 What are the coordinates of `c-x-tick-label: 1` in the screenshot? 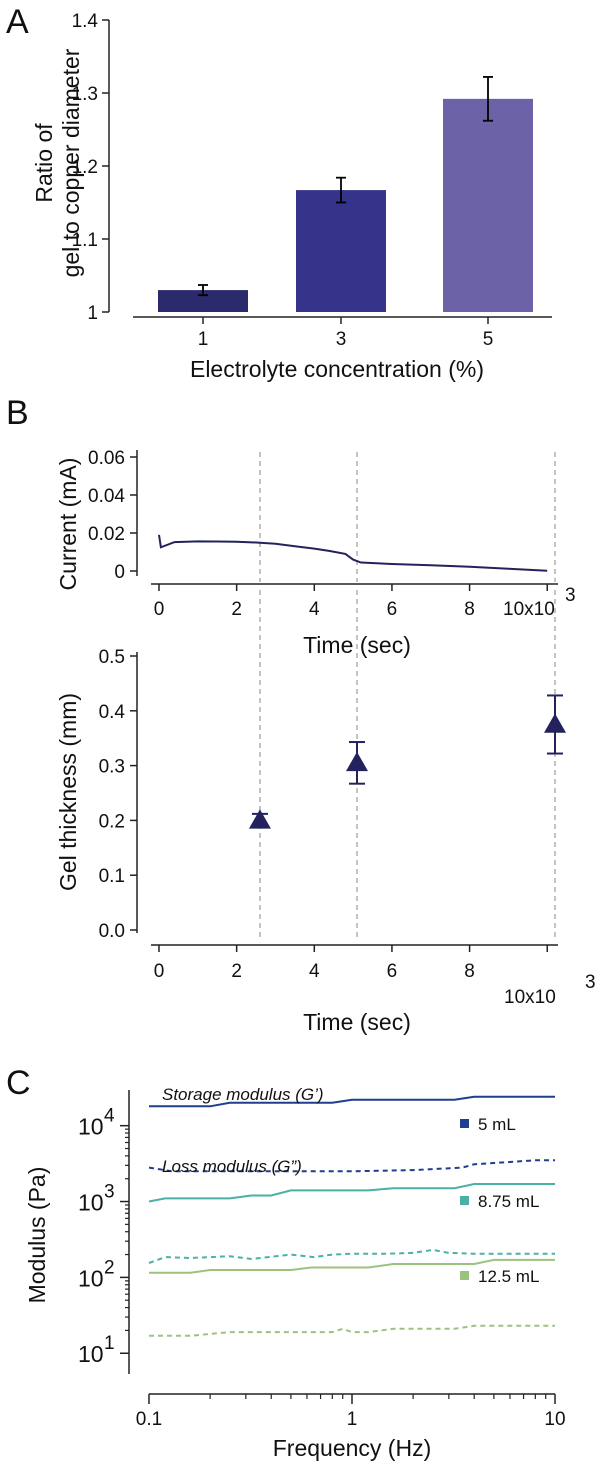 It's located at (352, 1419).